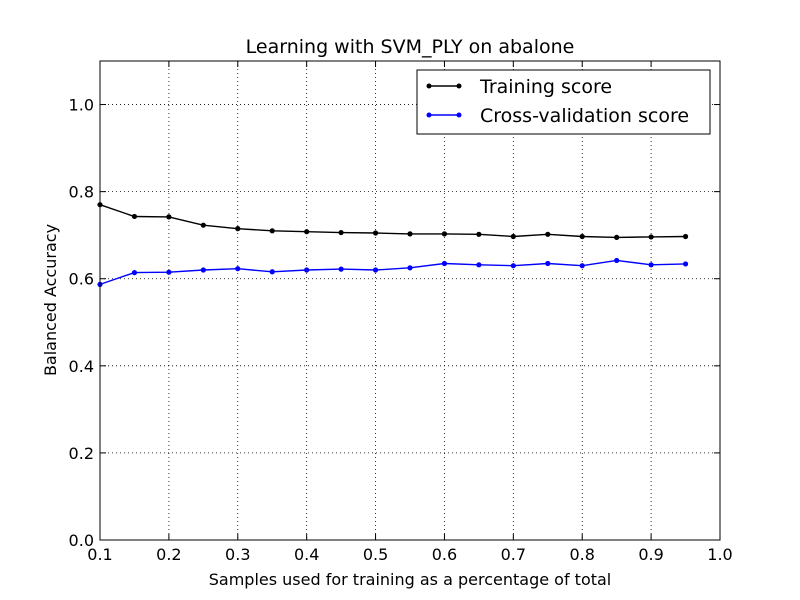 The height and width of the screenshot is (600, 800). Describe the element at coordinates (429, 86) in the screenshot. I see `legend-marker-training` at that location.